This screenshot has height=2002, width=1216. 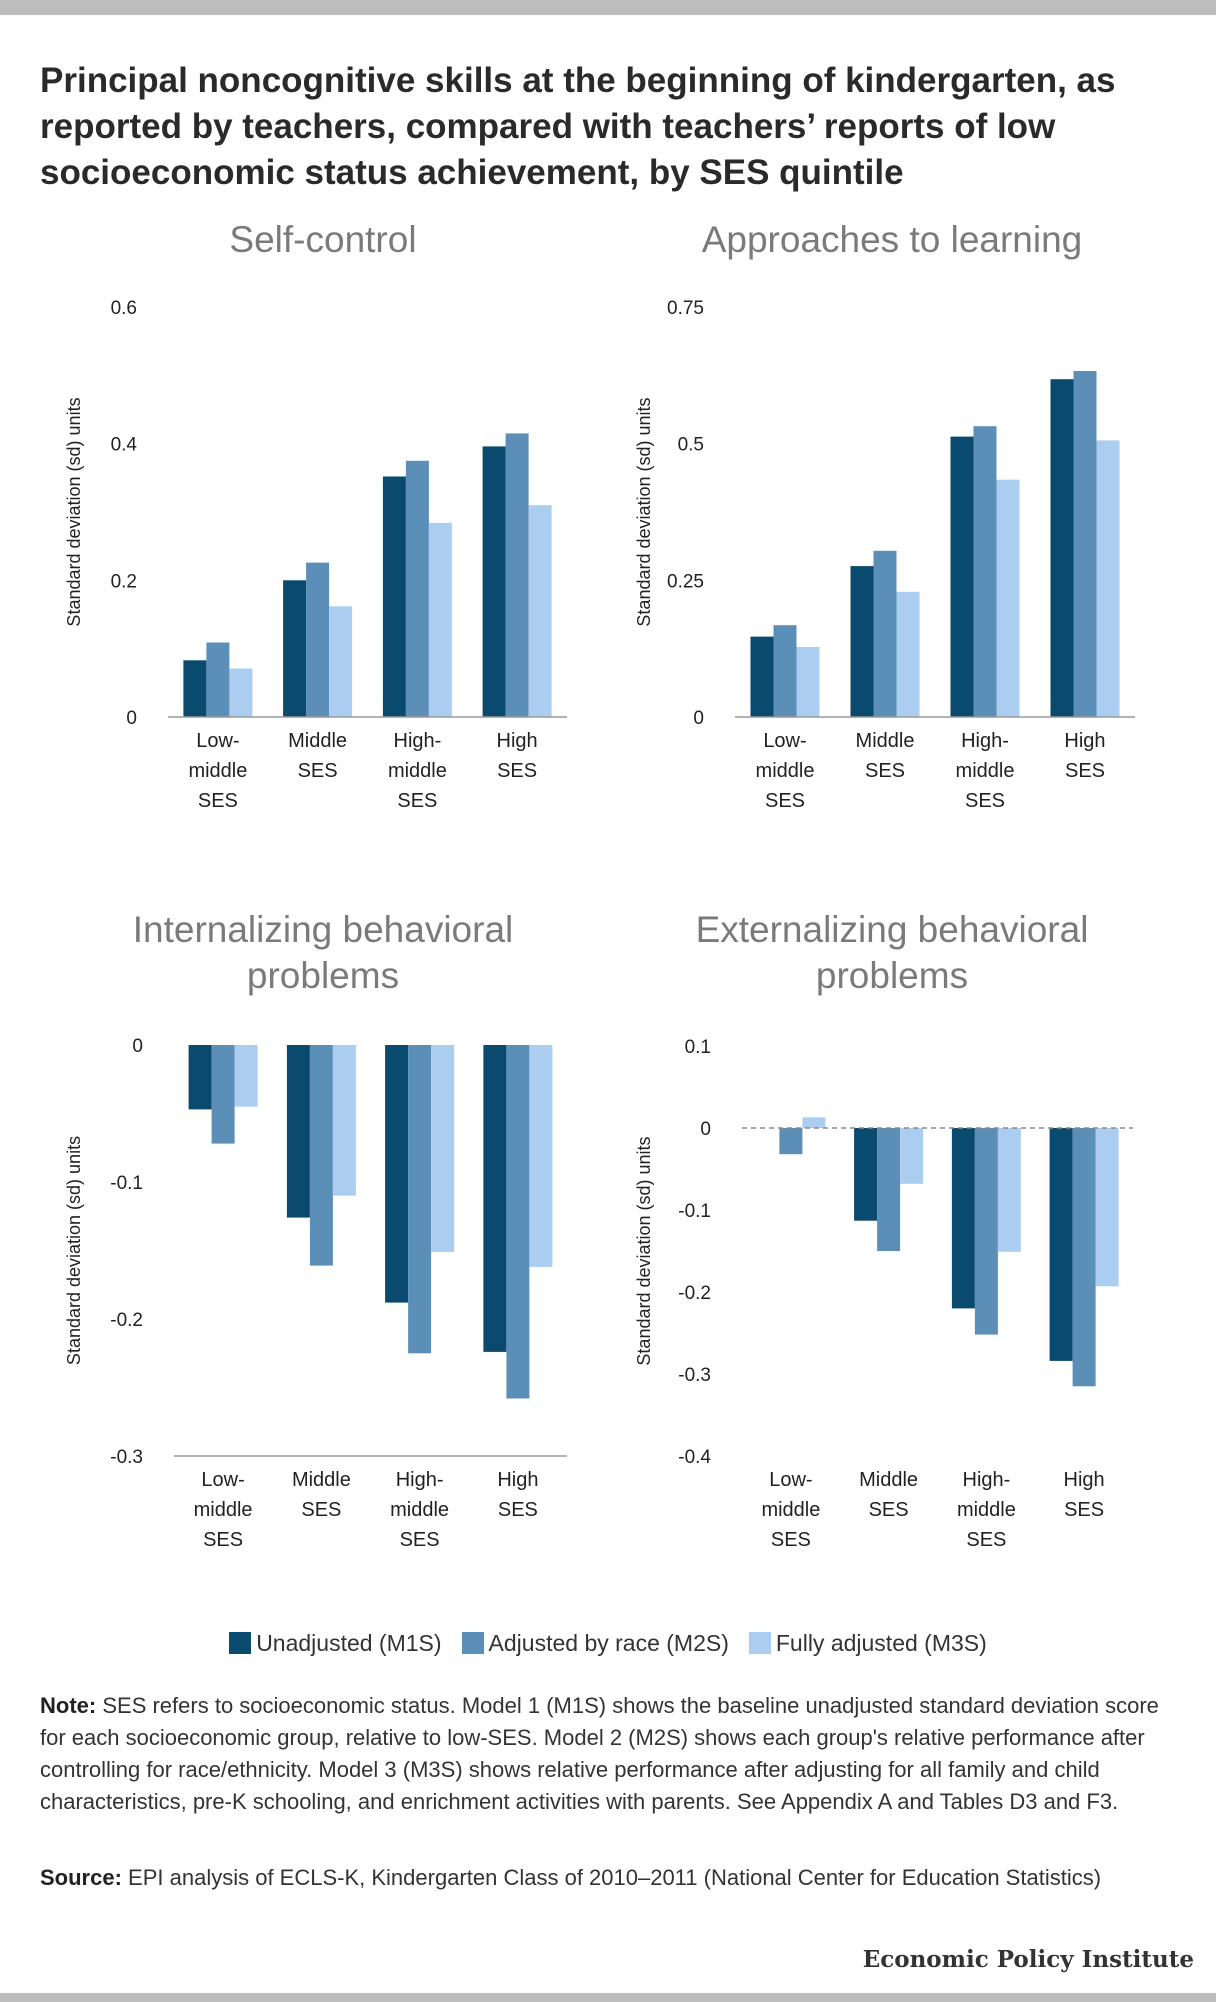 I want to click on chart-3-ytick-label: -0.3, so click(x=126, y=1457).